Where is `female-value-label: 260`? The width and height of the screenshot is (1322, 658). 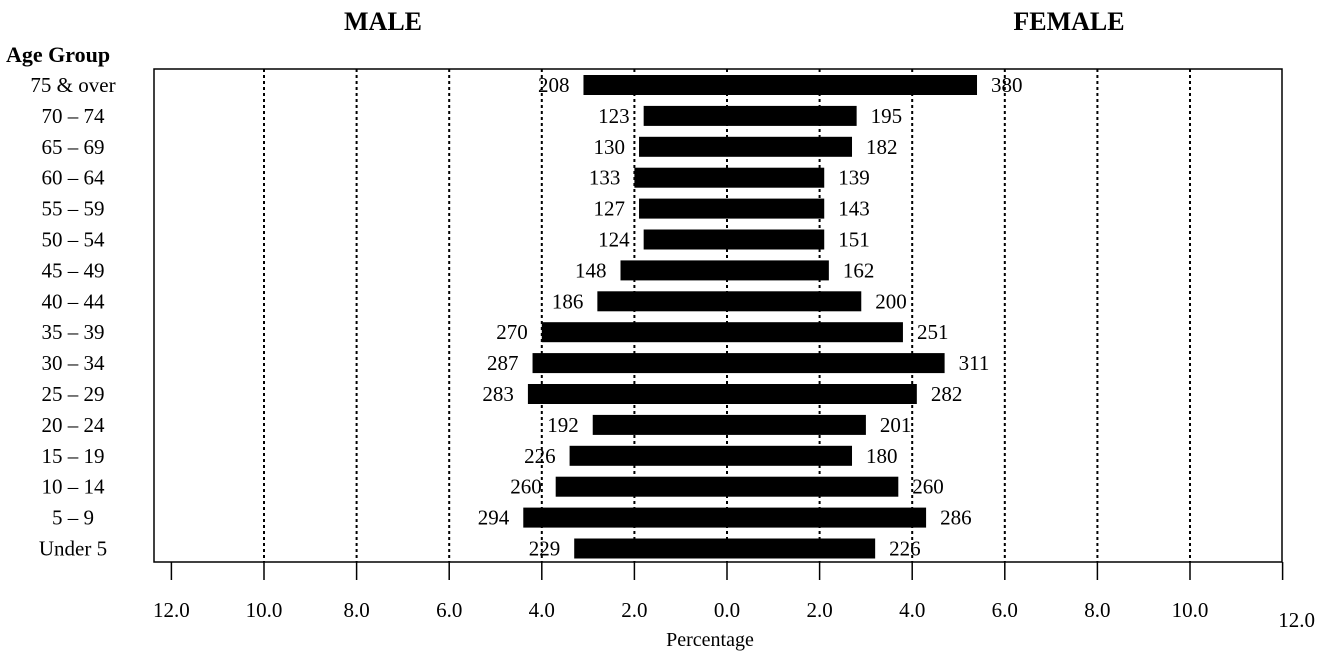
female-value-label: 260 is located at coordinates (928, 487).